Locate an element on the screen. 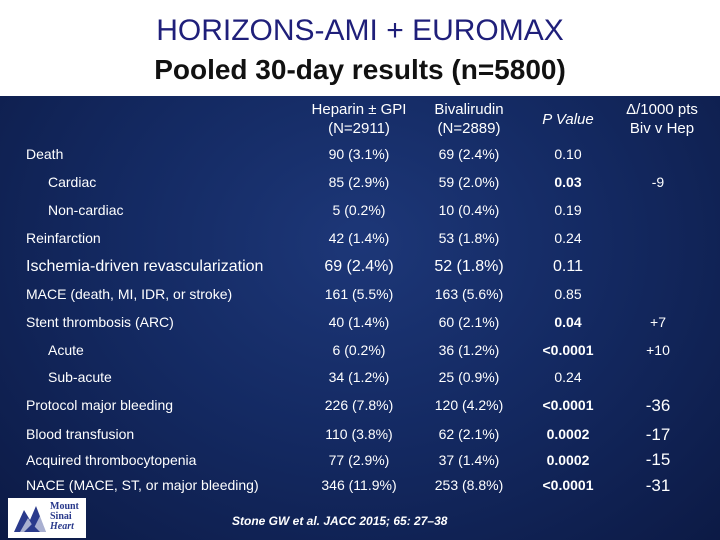 Image resolution: width=720 pixels, height=540 pixels. header-bivalirudin: Bivalirudin (N=2889) is located at coordinates (469, 119).